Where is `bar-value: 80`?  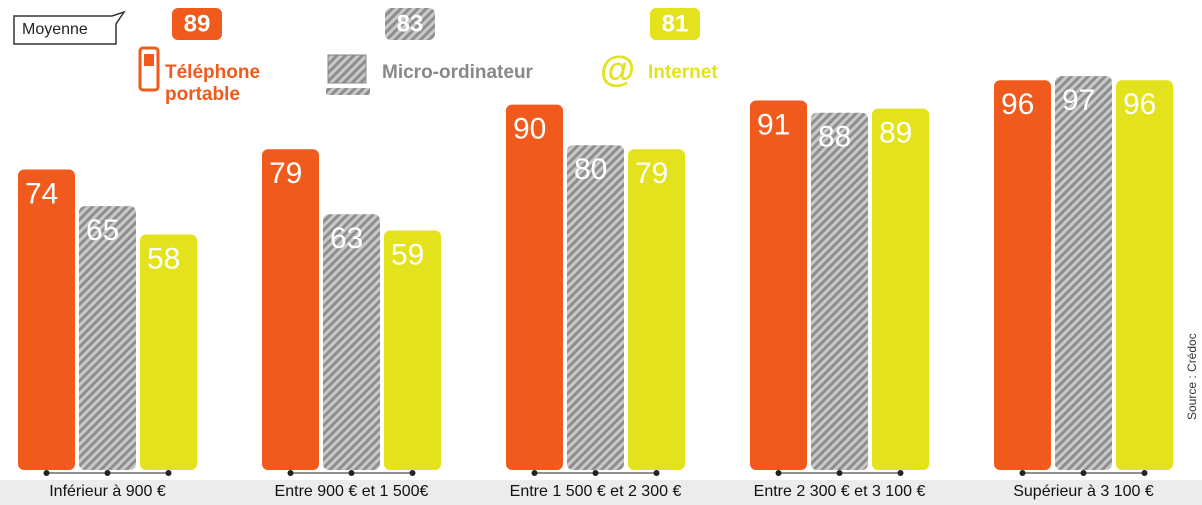
bar-value: 80 is located at coordinates (590, 169).